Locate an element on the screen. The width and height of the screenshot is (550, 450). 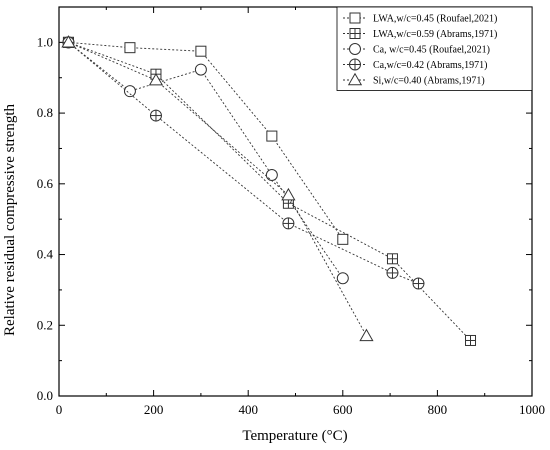
x-tick-label: 200 is located at coordinates (154, 409).